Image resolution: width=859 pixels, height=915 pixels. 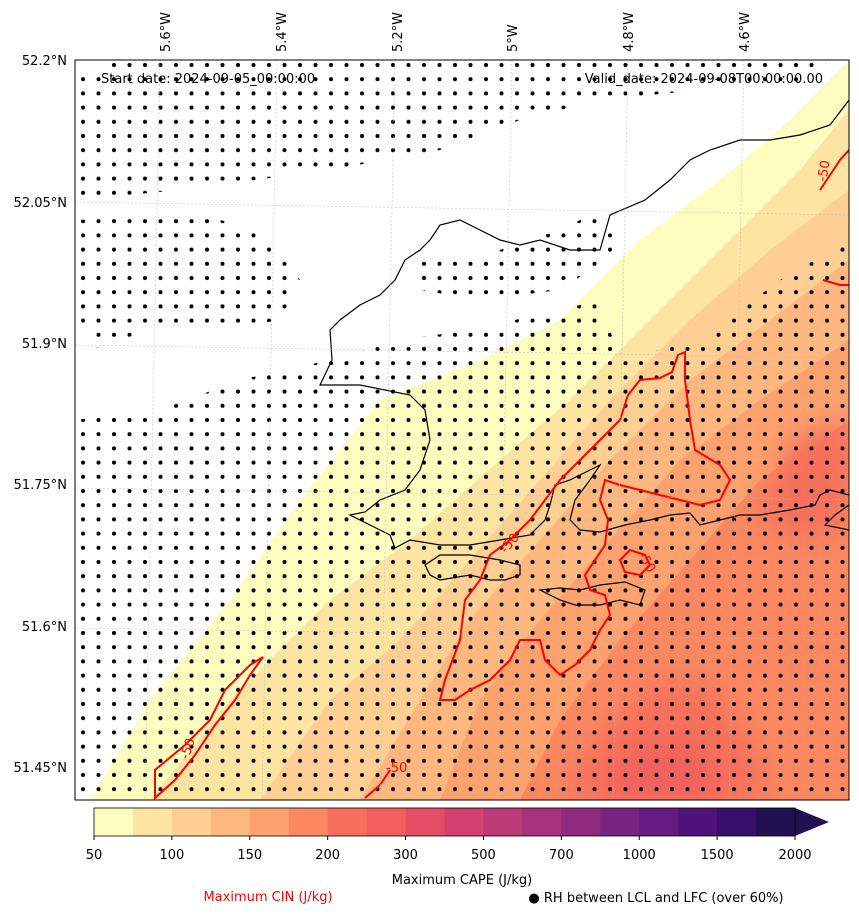 What do you see at coordinates (44, 61) in the screenshot?
I see `lat-label-1: 52.2°N` at bounding box center [44, 61].